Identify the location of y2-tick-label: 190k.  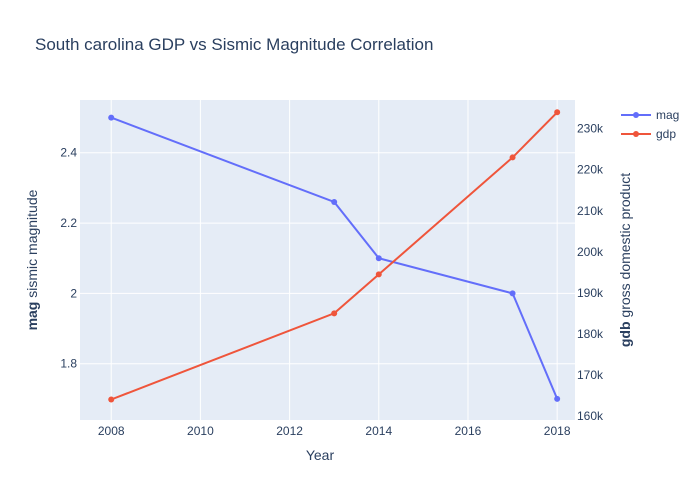
(590, 293).